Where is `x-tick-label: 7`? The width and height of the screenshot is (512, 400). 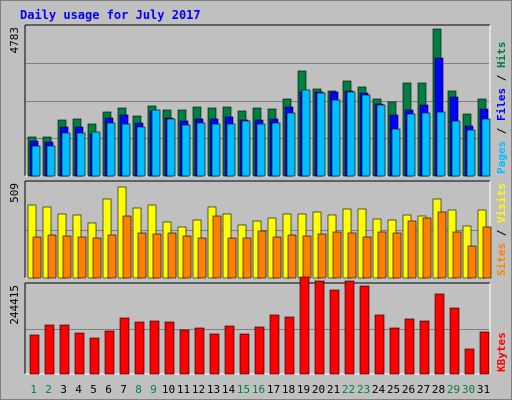
x-tick-label: 7 is located at coordinates (123, 389).